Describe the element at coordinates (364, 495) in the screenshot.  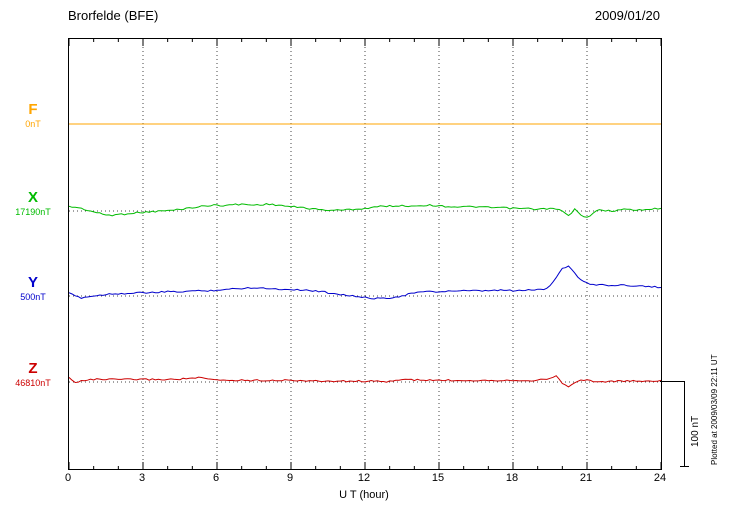
I see `x-axis-label: U T (hour)` at that location.